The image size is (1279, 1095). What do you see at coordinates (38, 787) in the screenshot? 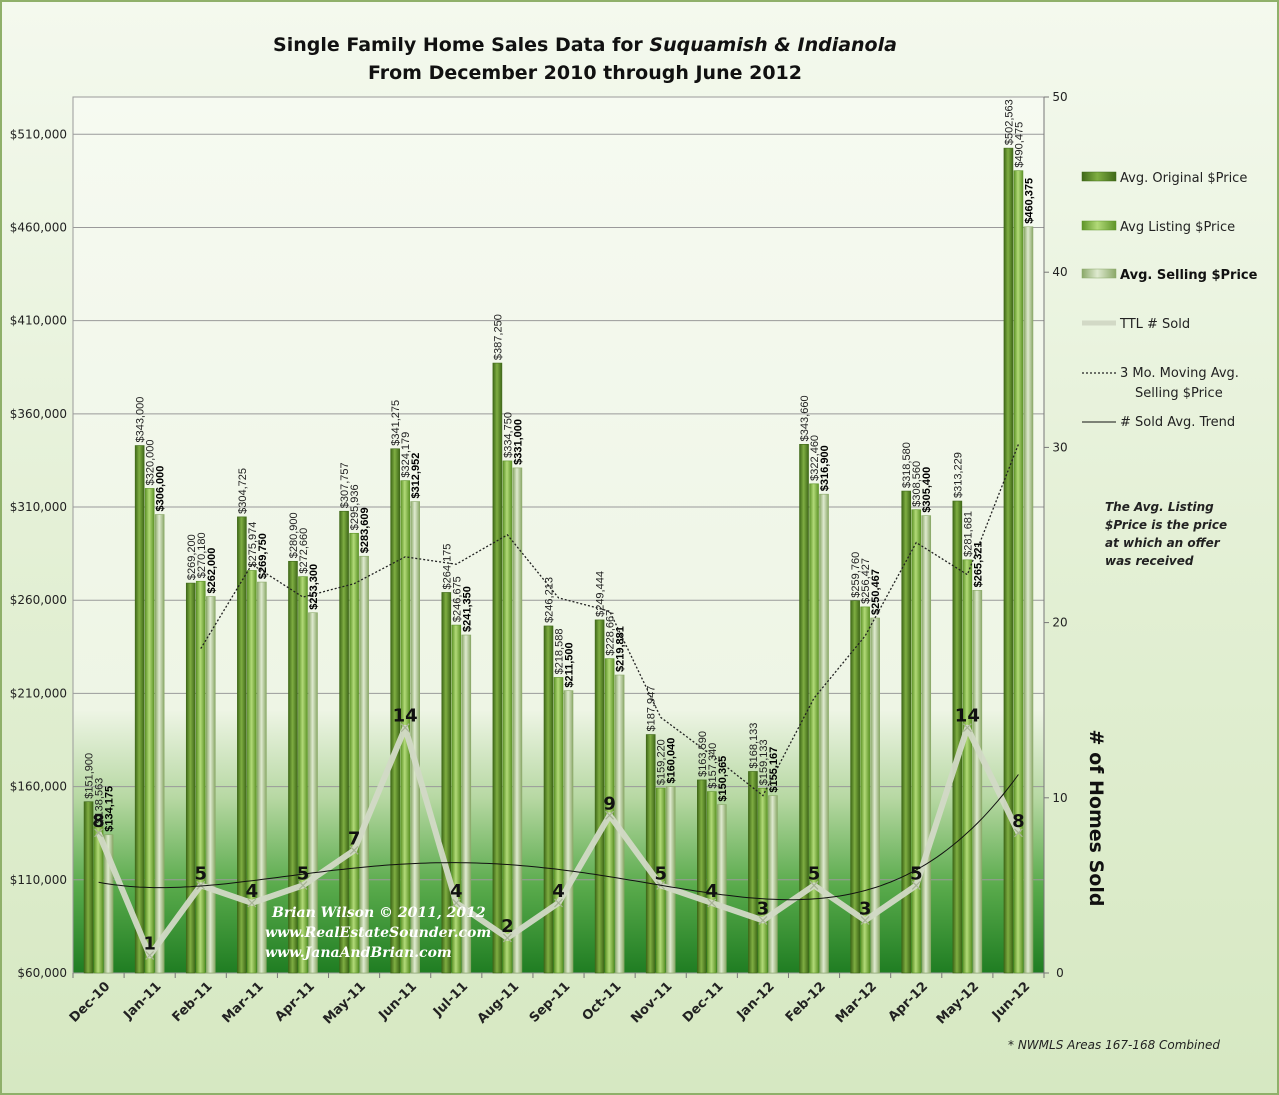
I see `y-tick-label: $160,000` at bounding box center [38, 787].